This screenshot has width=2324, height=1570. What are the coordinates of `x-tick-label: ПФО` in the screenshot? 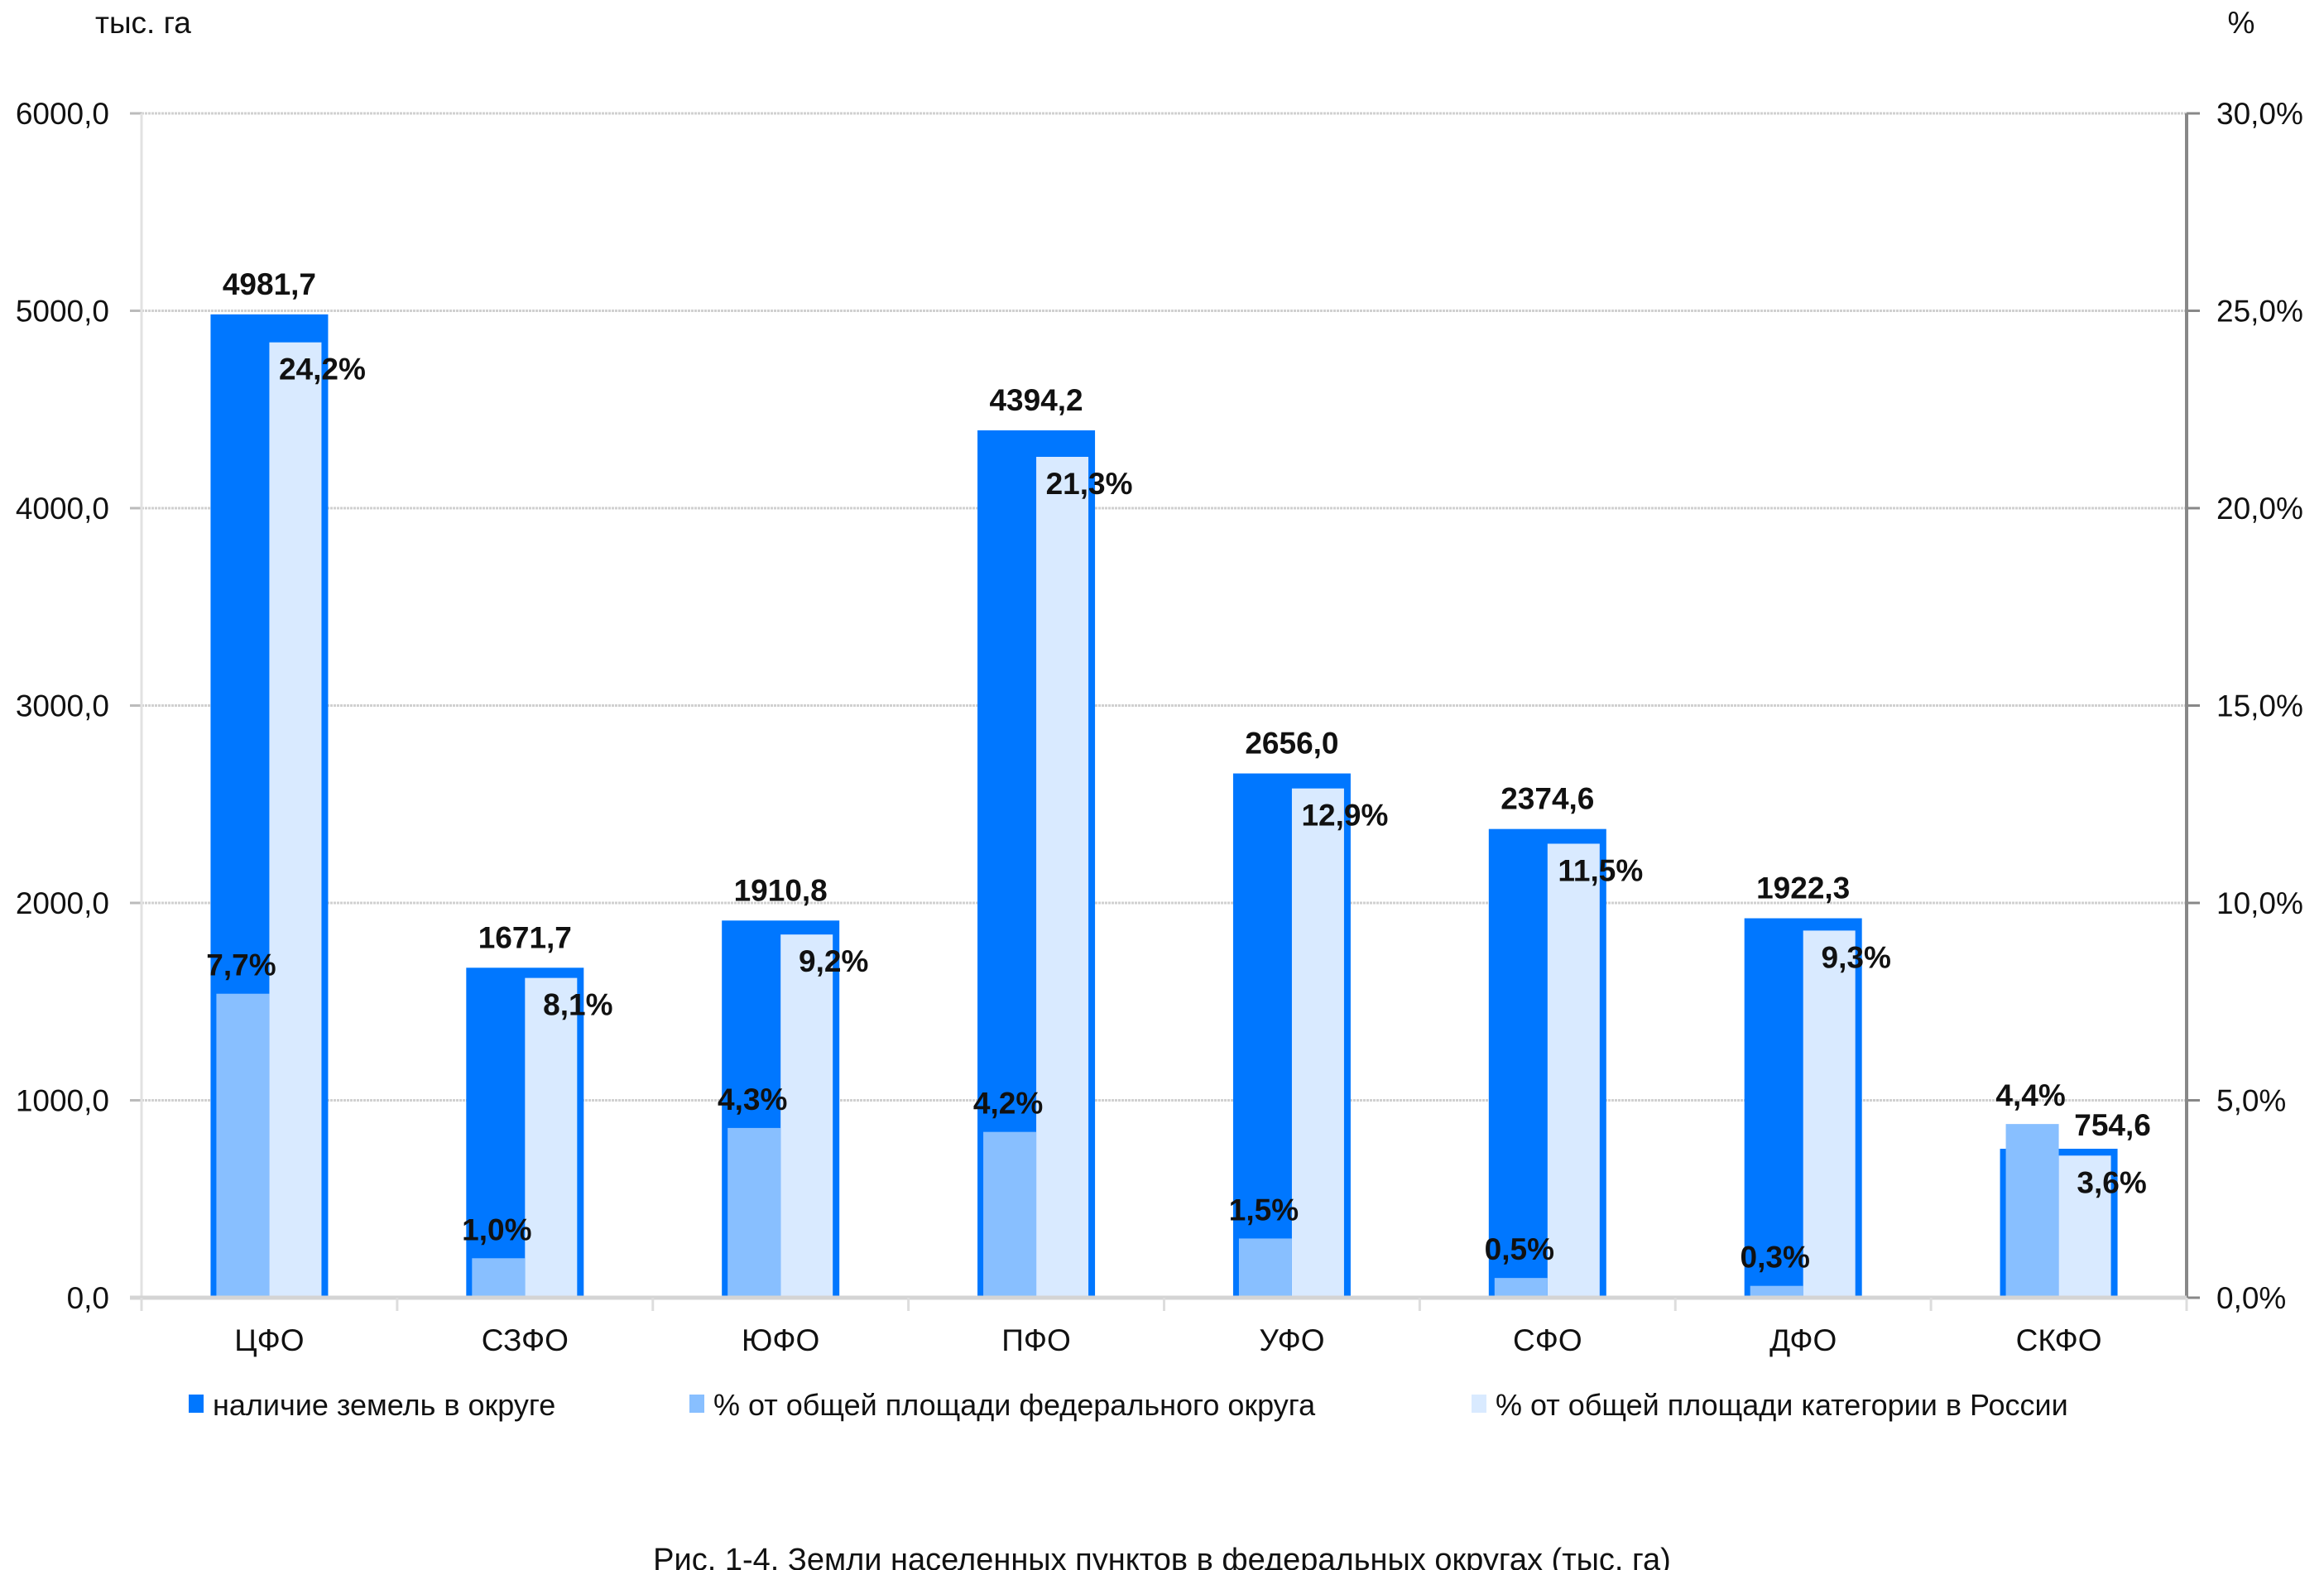 It's located at (1036, 1340).